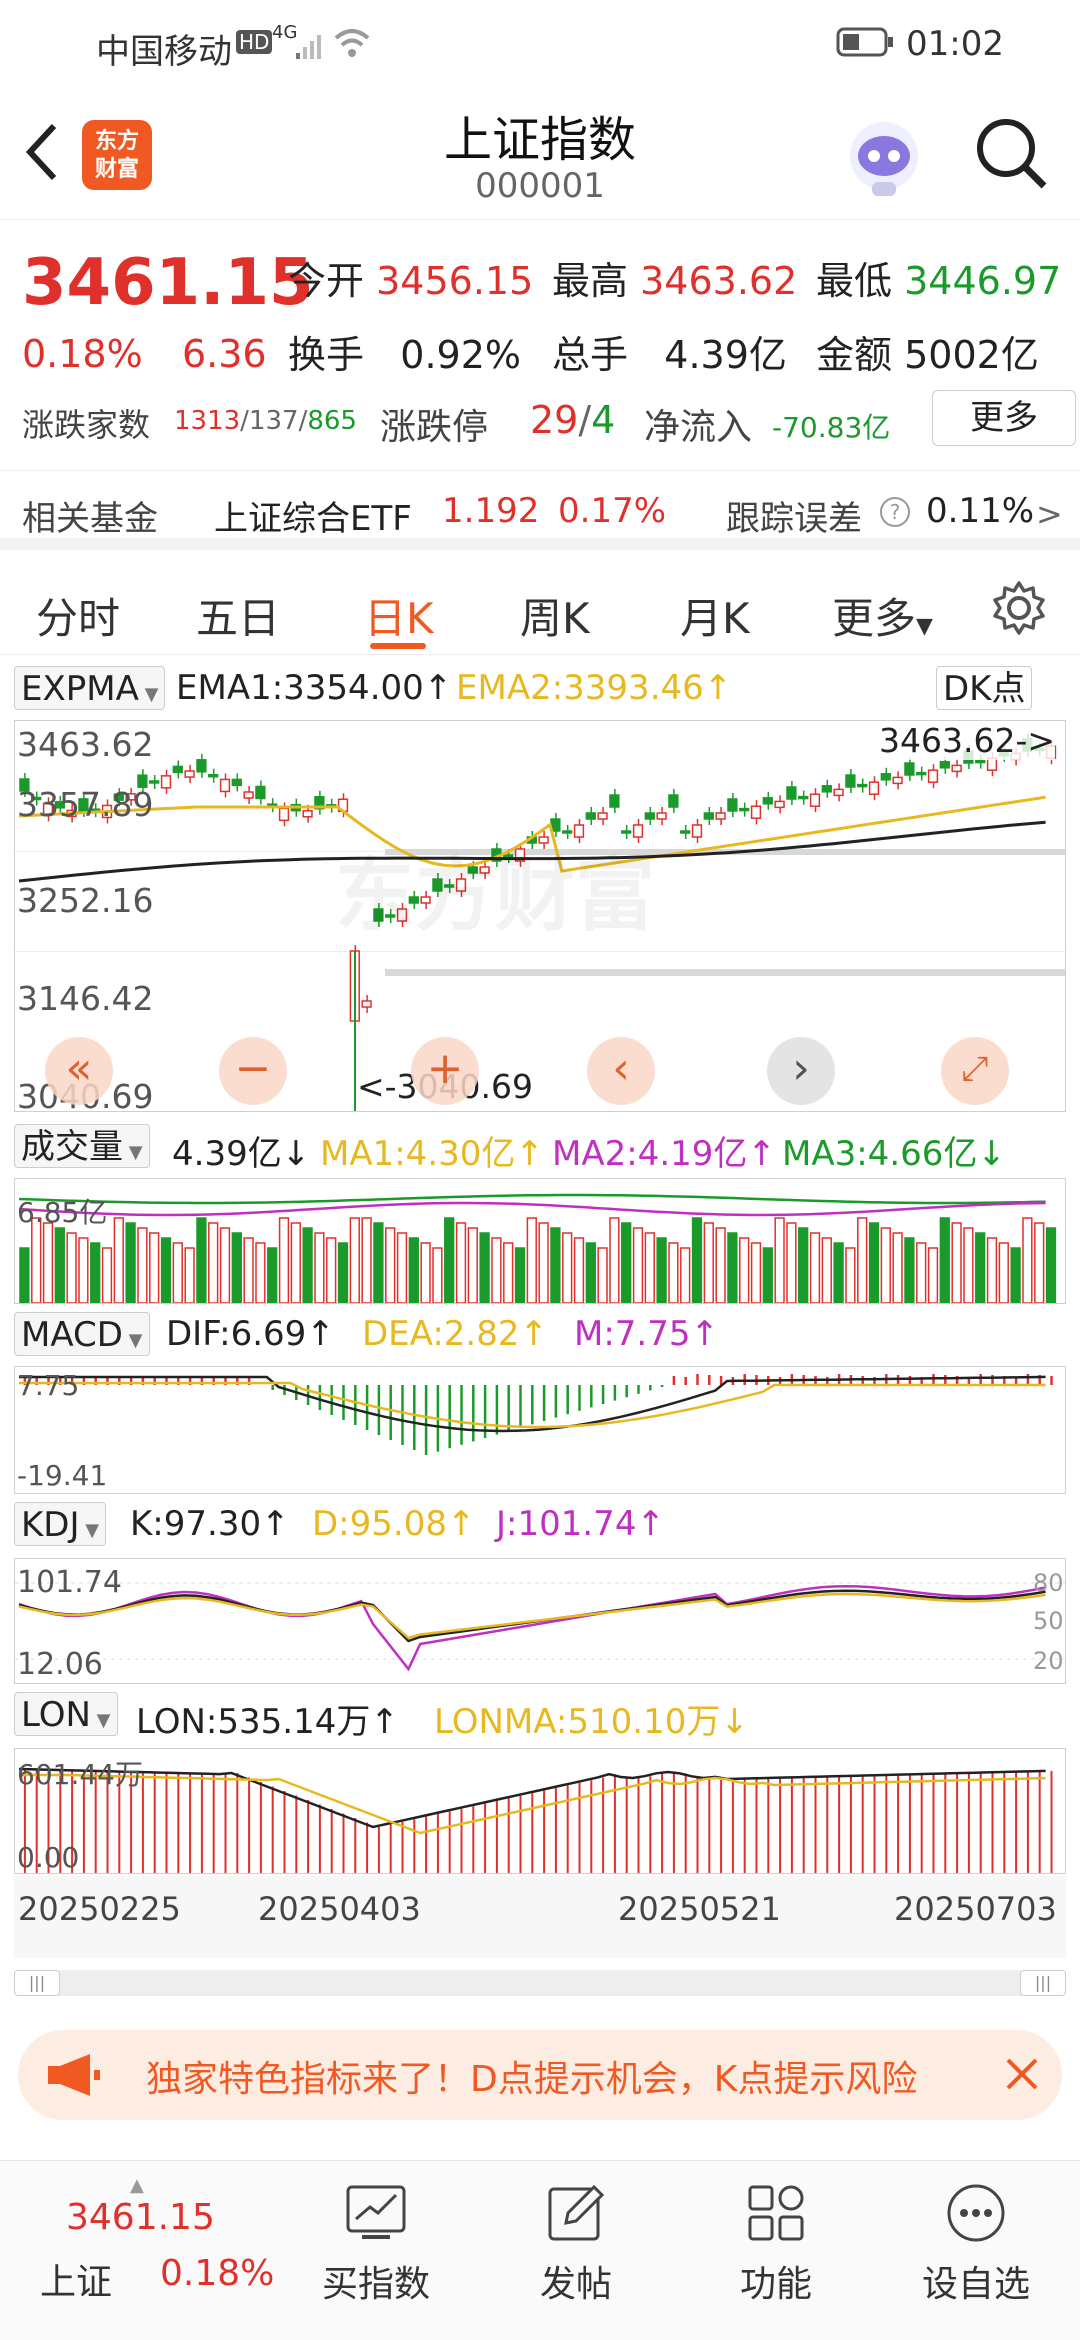 The image size is (1080, 2340). What do you see at coordinates (79, 1071) in the screenshot?
I see `scroll-left-fast-icon: «` at bounding box center [79, 1071].